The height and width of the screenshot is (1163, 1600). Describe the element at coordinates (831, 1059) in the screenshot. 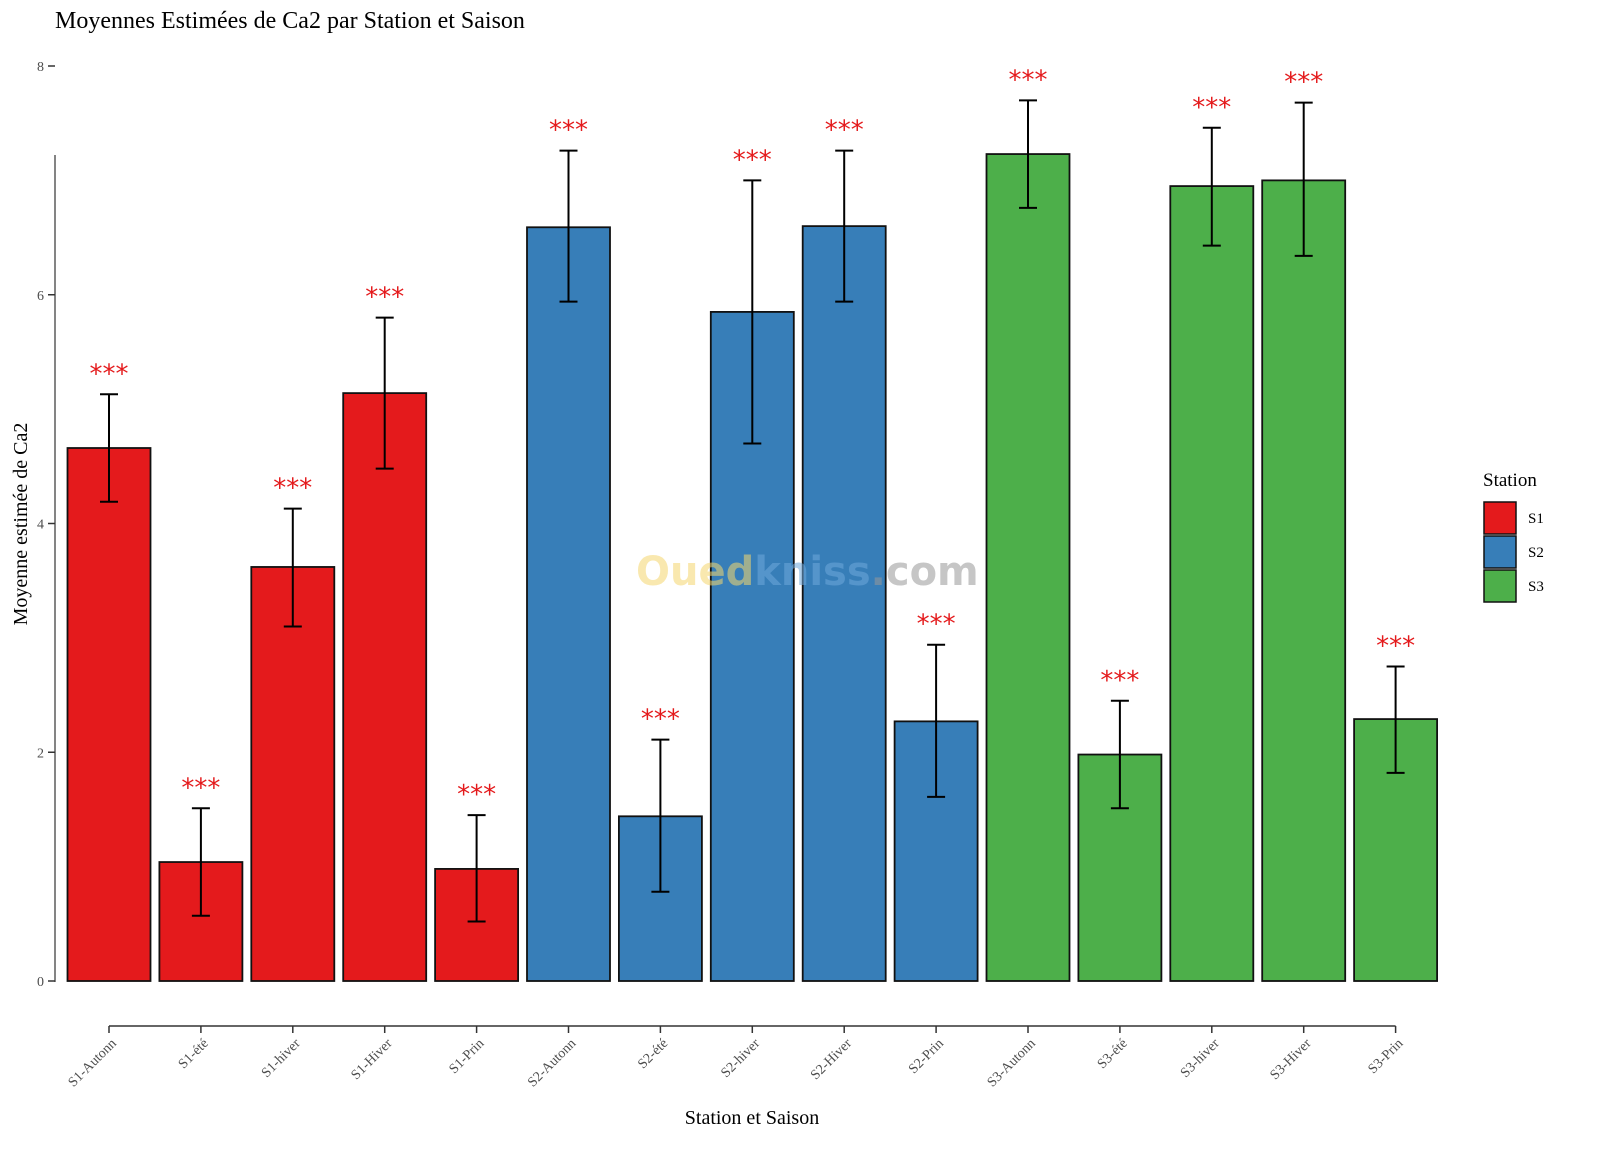

I see `x-tick-label: S2-Hiver` at that location.